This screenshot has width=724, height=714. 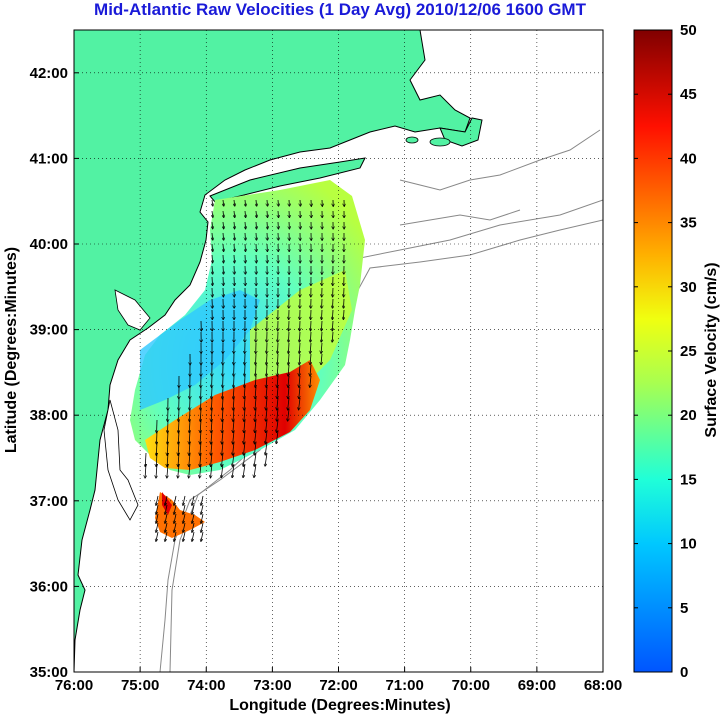 I want to click on colorbar-tick-label: 5, so click(x=684, y=608).